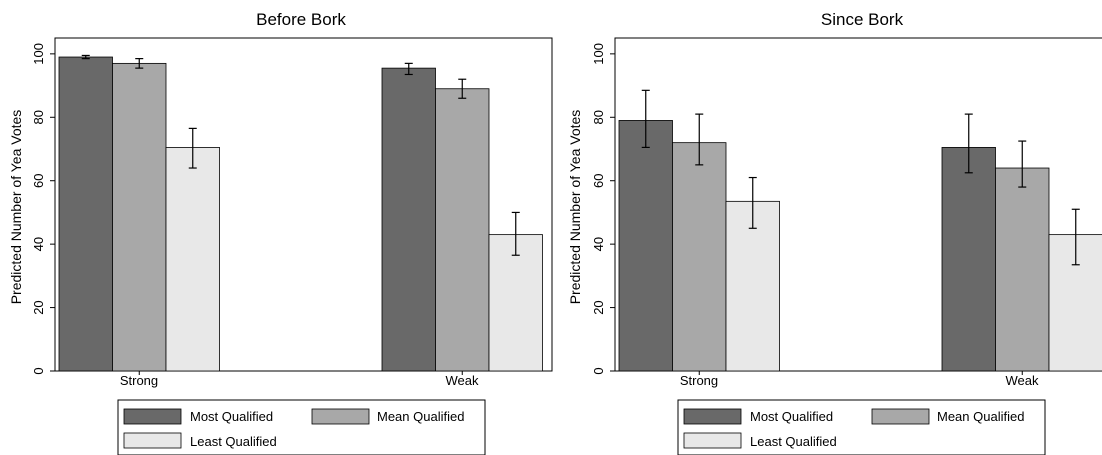 The image size is (1102, 455). What do you see at coordinates (862, 19) in the screenshot?
I see `chart-title: Since Bork` at bounding box center [862, 19].